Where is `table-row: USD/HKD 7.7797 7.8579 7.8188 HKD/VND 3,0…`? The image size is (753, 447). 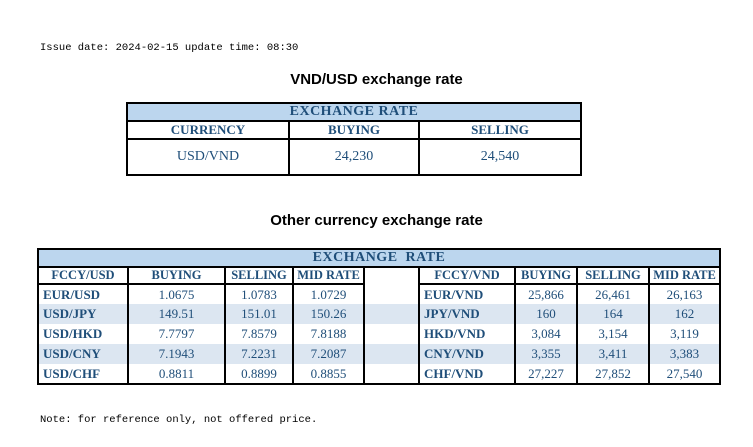
table-row: USD/HKD 7.7797 7.8579 7.8188 HKD/VND 3,0… is located at coordinates (379, 334).